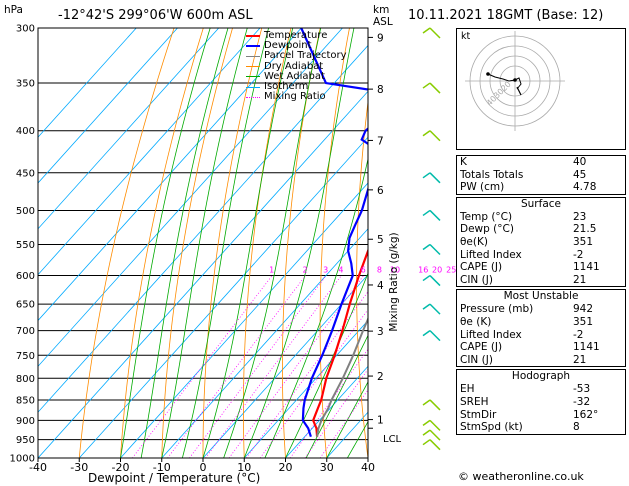  What do you see at coordinates (541, 360) in the screenshot?
I see `unstable-row: CIN (J) 21` at bounding box center [541, 360].